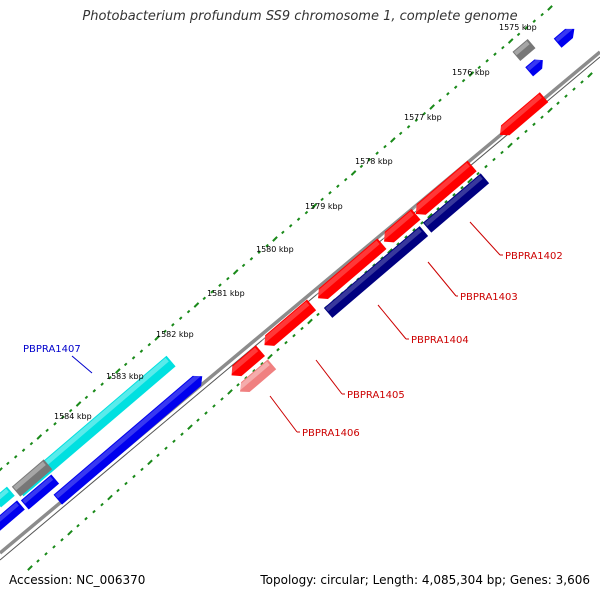 The width and height of the screenshot is (600, 600). What do you see at coordinates (40, 492) in the screenshot?
I see `feature-forward-b` at bounding box center [40, 492].